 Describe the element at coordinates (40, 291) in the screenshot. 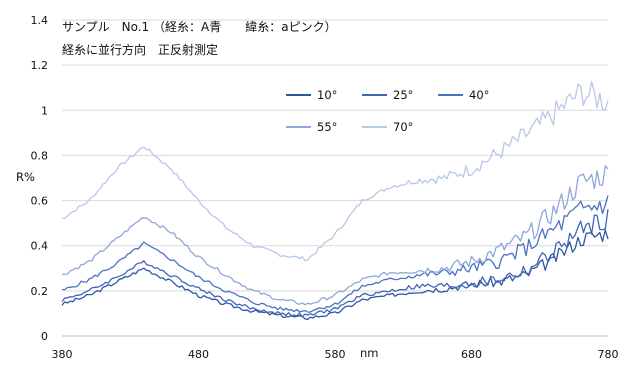

I see `y-tick-label: 0.2` at that location.